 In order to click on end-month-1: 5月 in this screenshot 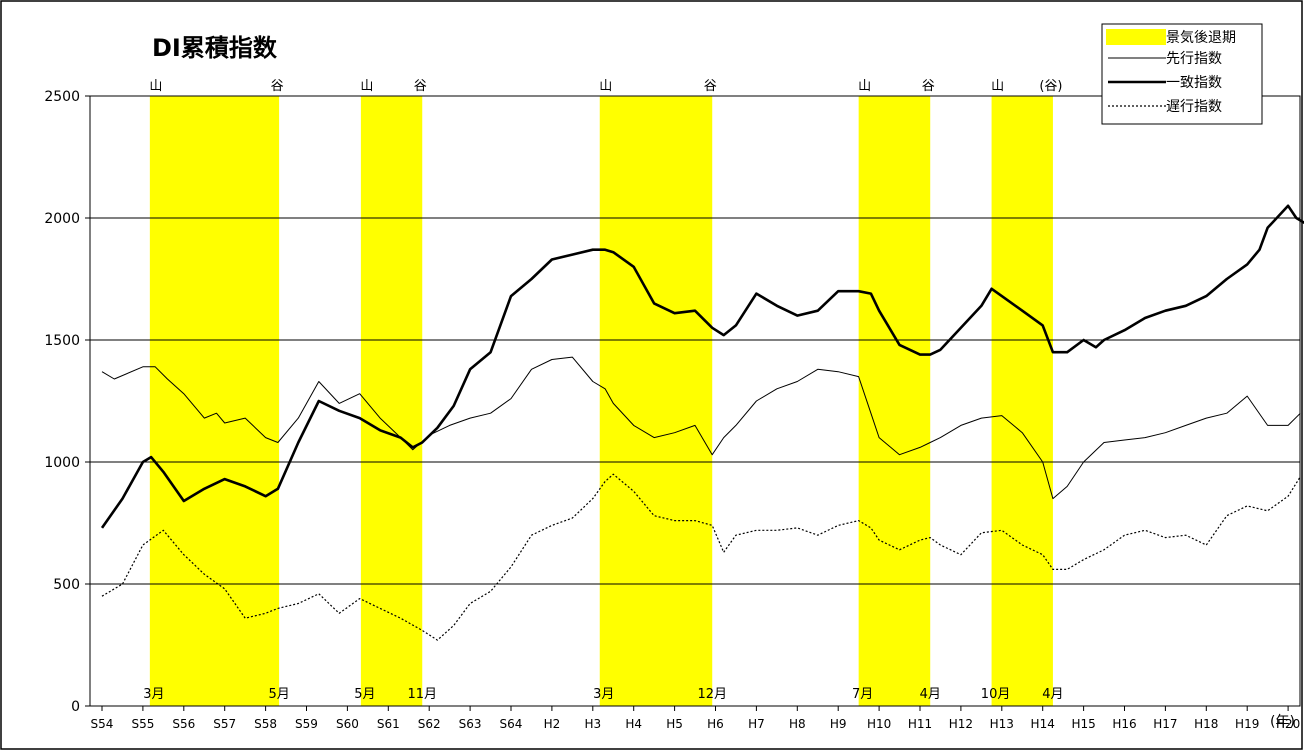, I will do `click(278, 694)`.